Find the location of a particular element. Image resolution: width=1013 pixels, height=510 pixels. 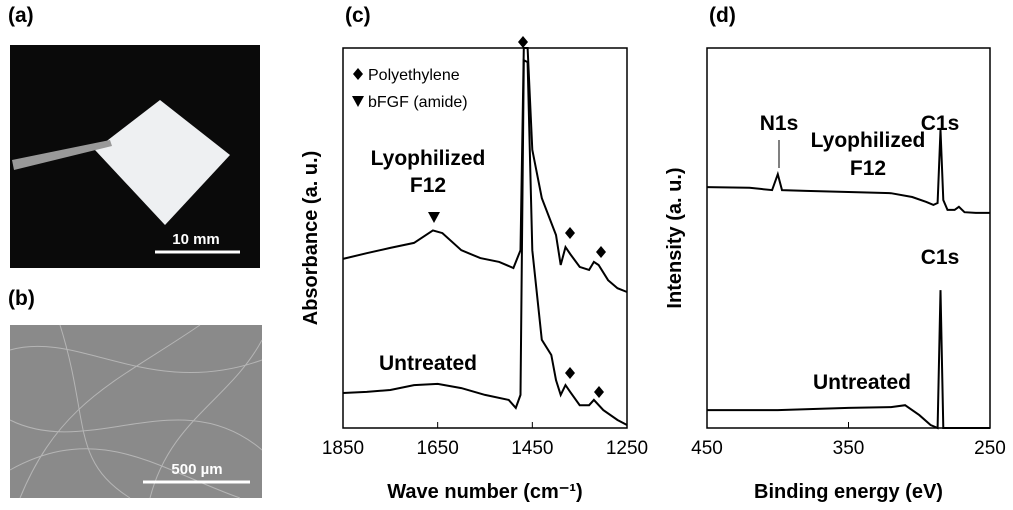

x-tick-label: 250 is located at coordinates (990, 448).